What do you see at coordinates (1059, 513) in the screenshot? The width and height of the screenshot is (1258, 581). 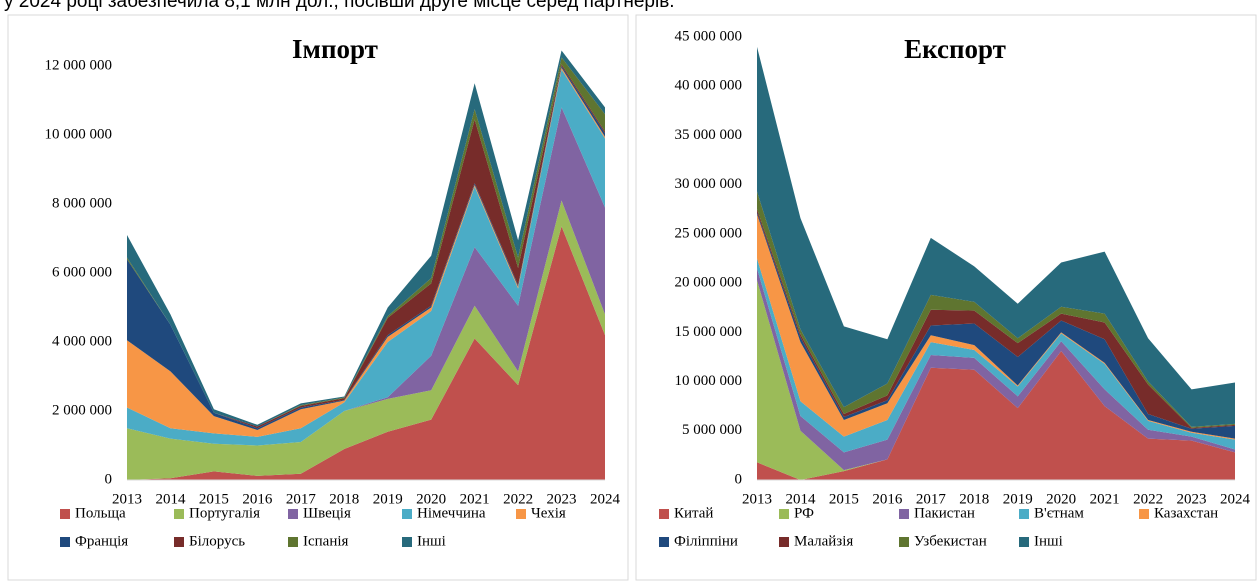 I see `legend-label: В'єтнам` at bounding box center [1059, 513].